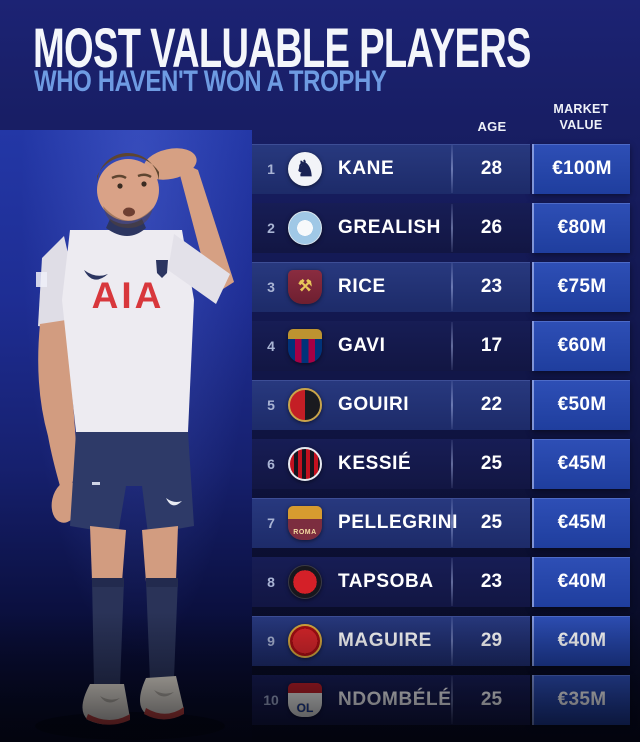  Describe the element at coordinates (305, 700) in the screenshot. I see `lyon-badge-icon: OL` at that location.